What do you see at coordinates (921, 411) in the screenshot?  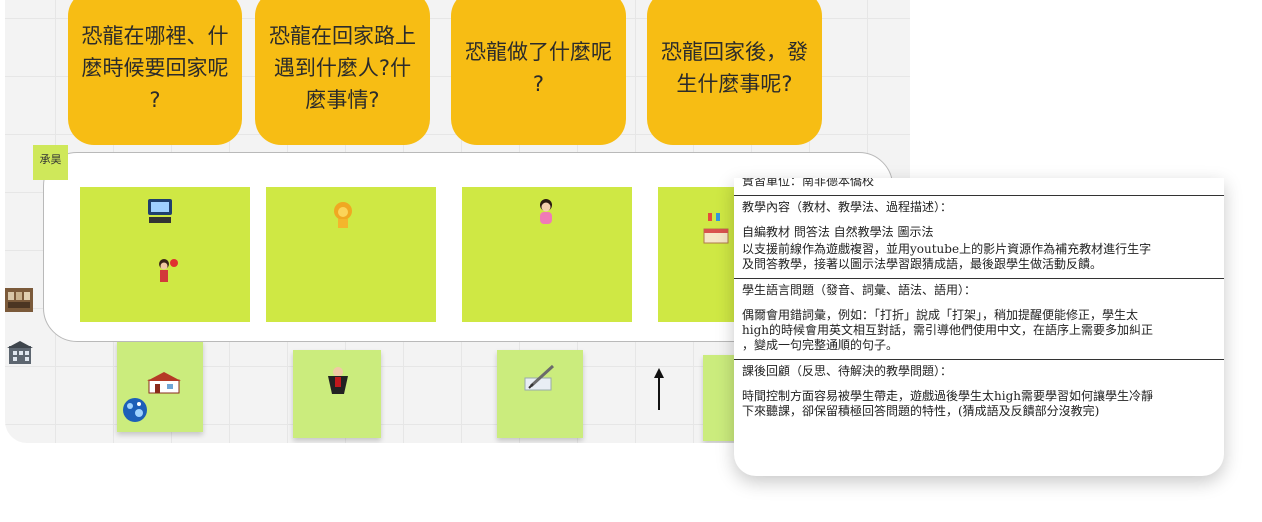 I see `review-line: 下來聽課，卻保留積極回答問題的特性，(猜成語及反饋部分沒教完)` at bounding box center [921, 411].